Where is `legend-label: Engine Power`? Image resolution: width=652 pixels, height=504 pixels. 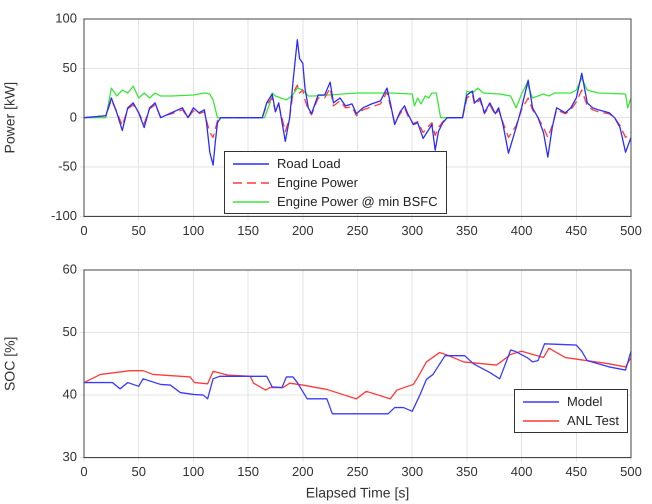
legend-label: Engine Power is located at coordinates (317, 182).